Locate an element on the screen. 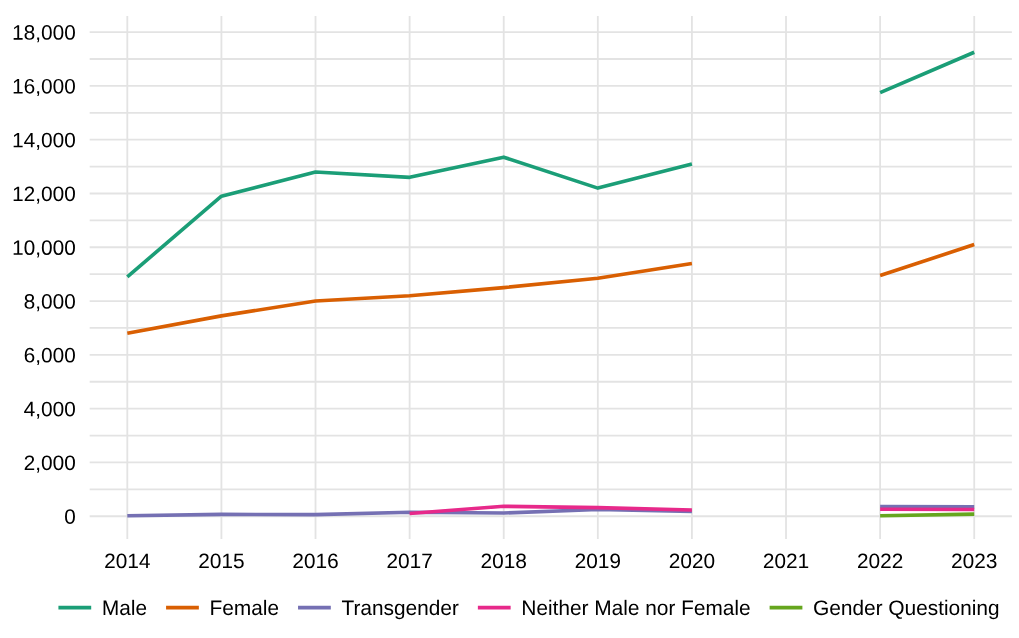 The width and height of the screenshot is (1019, 638). legend-label: Female is located at coordinates (245, 607).